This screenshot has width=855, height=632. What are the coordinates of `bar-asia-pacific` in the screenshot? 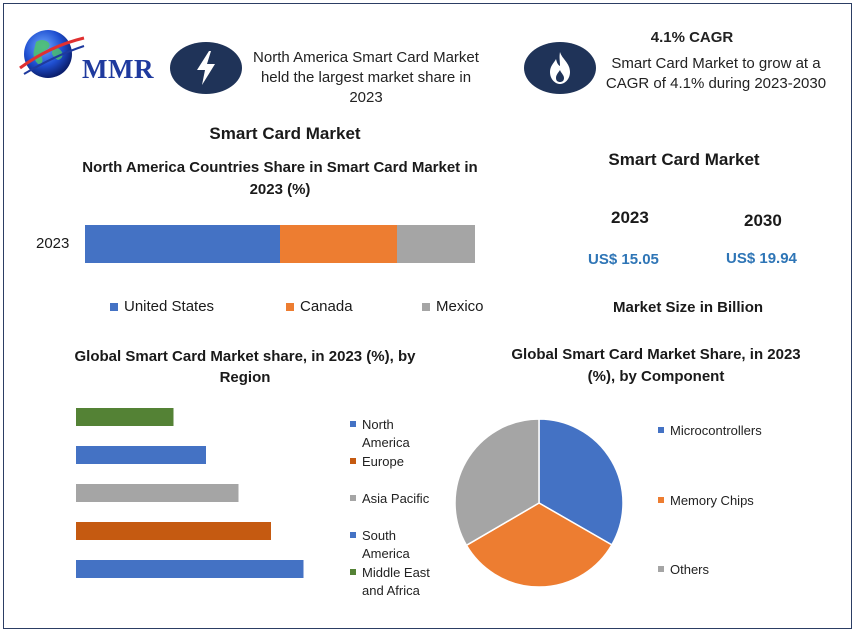 It's located at (157, 493).